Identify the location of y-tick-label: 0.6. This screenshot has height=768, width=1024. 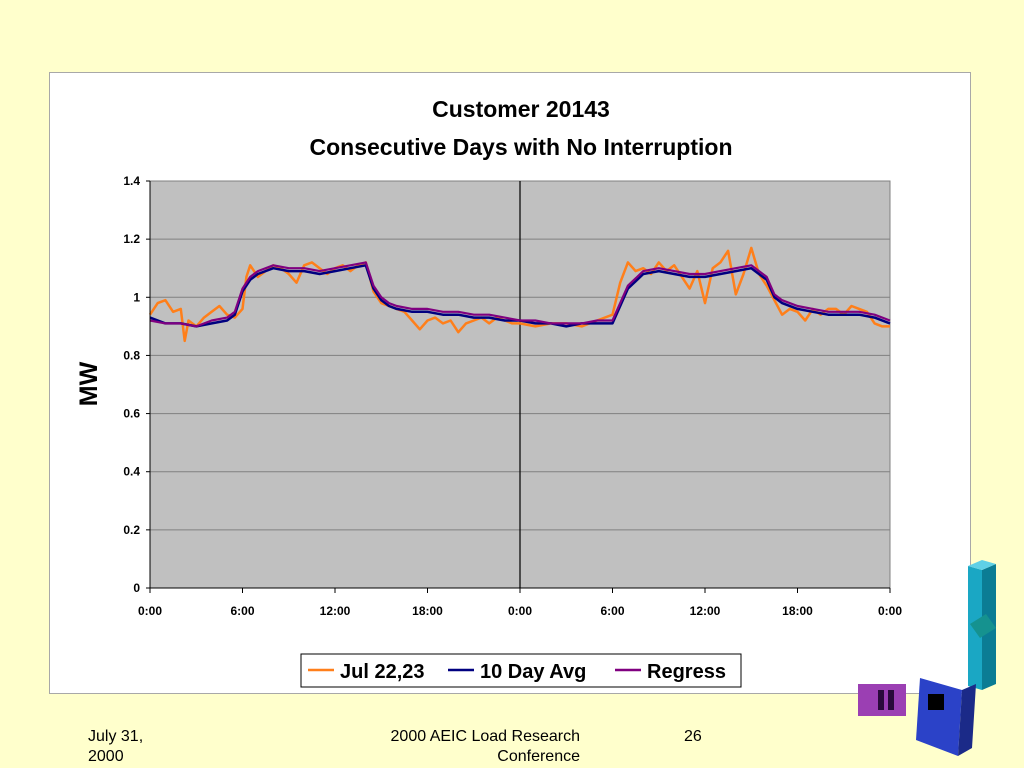
(131, 414).